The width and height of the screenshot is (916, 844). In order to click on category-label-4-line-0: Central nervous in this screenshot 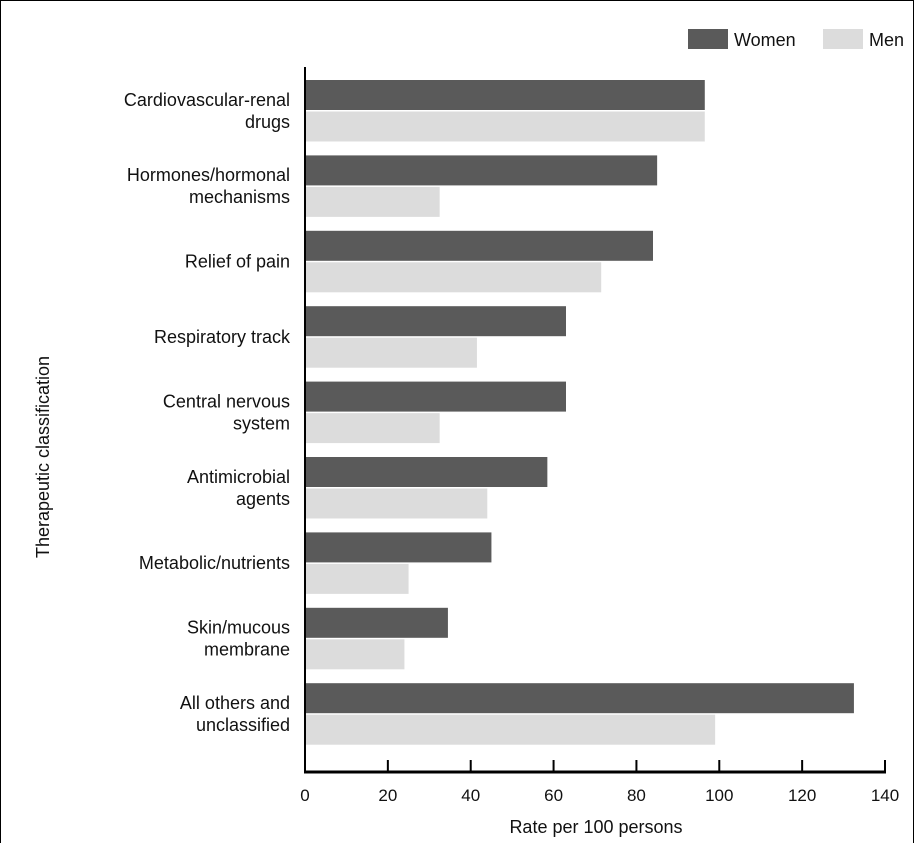, I will do `click(226, 401)`.